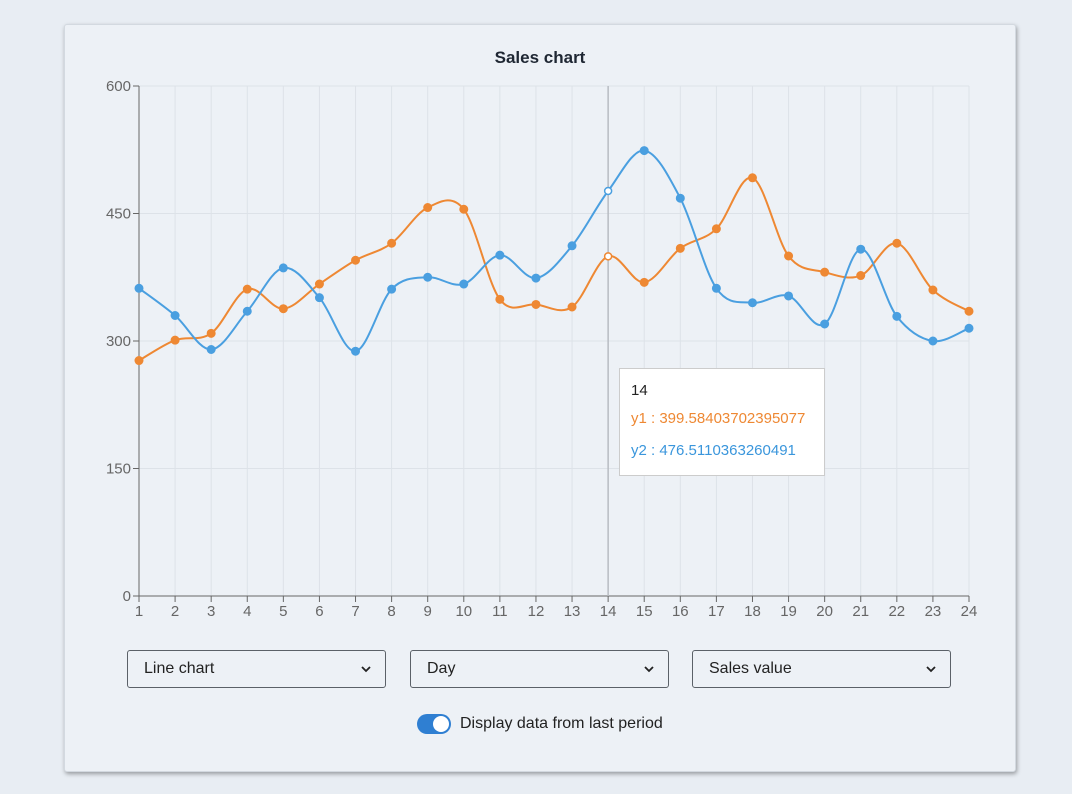 Image resolution: width=1072 pixels, height=794 pixels. I want to click on x-tick-label: 11, so click(500, 611).